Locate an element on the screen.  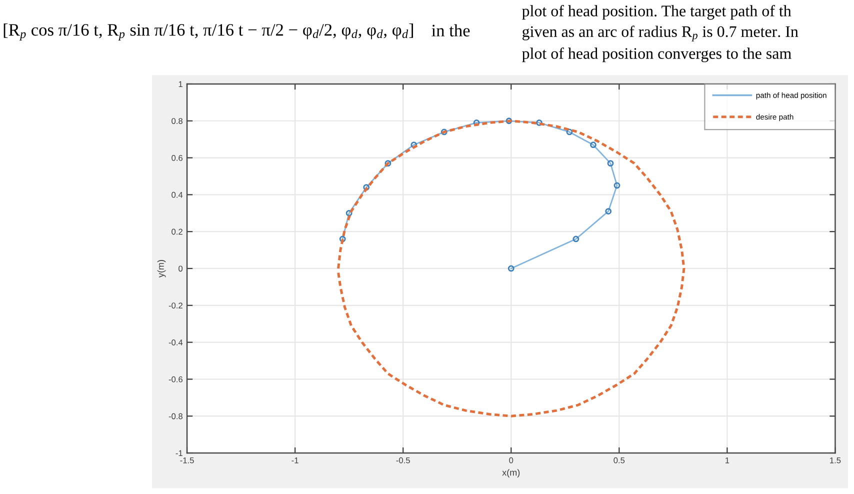
x-tick-label: 1 is located at coordinates (728, 460).